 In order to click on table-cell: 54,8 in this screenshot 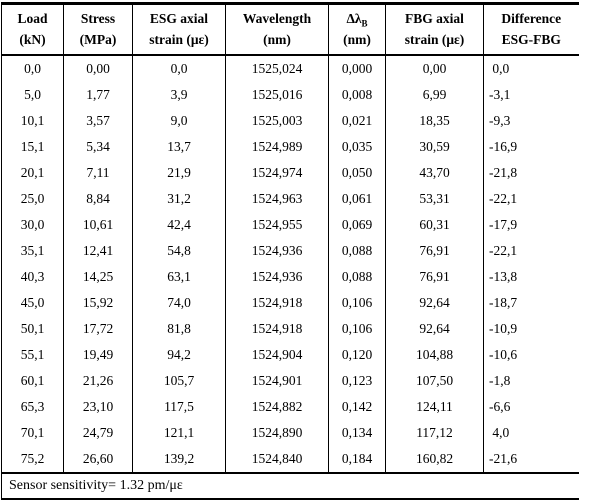, I will do `click(179, 251)`.